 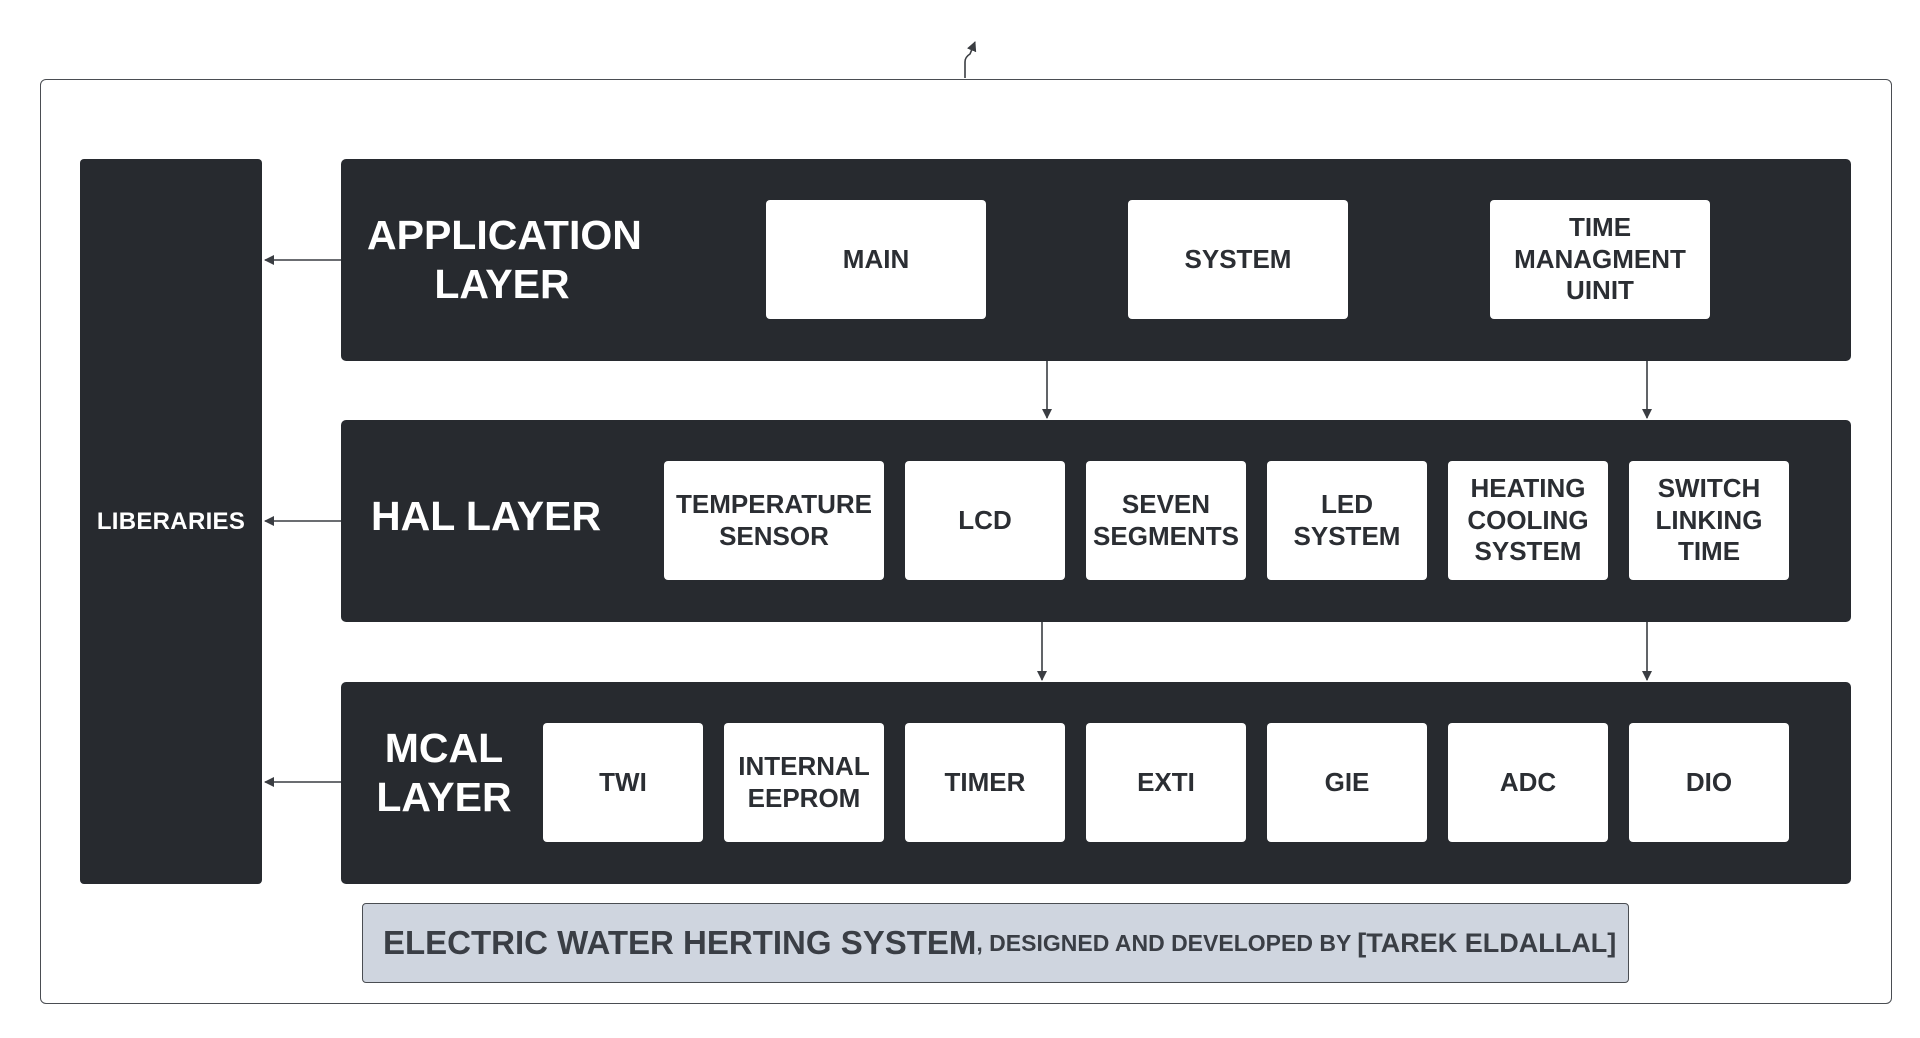 What do you see at coordinates (876, 259) in the screenshot?
I see `app-component-main: MAIN` at bounding box center [876, 259].